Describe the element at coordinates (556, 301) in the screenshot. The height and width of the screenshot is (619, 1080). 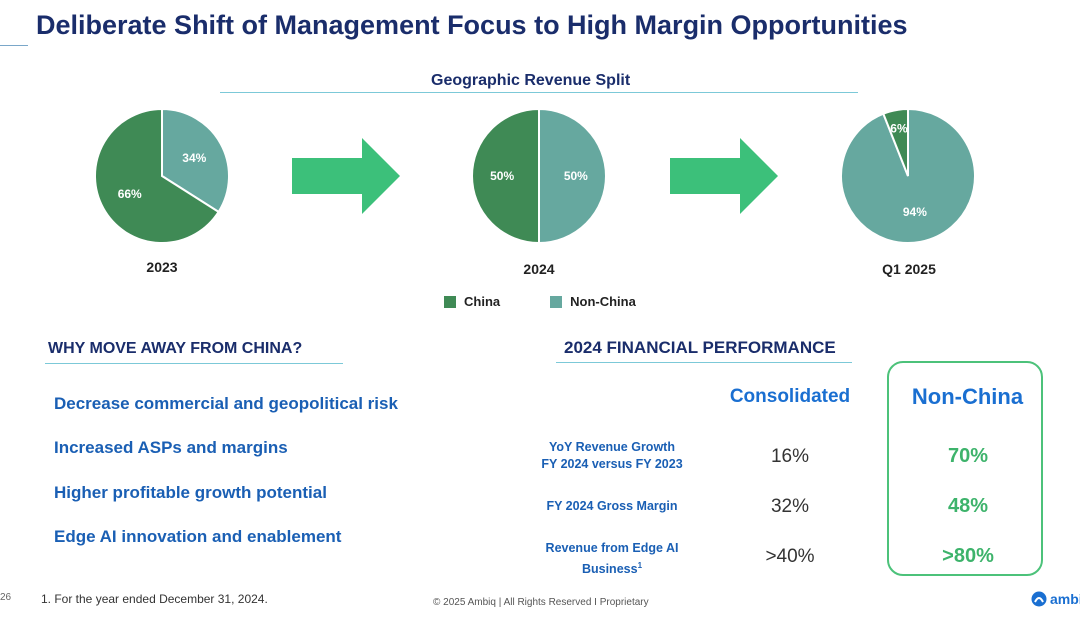
I see `non-china-swatch` at that location.